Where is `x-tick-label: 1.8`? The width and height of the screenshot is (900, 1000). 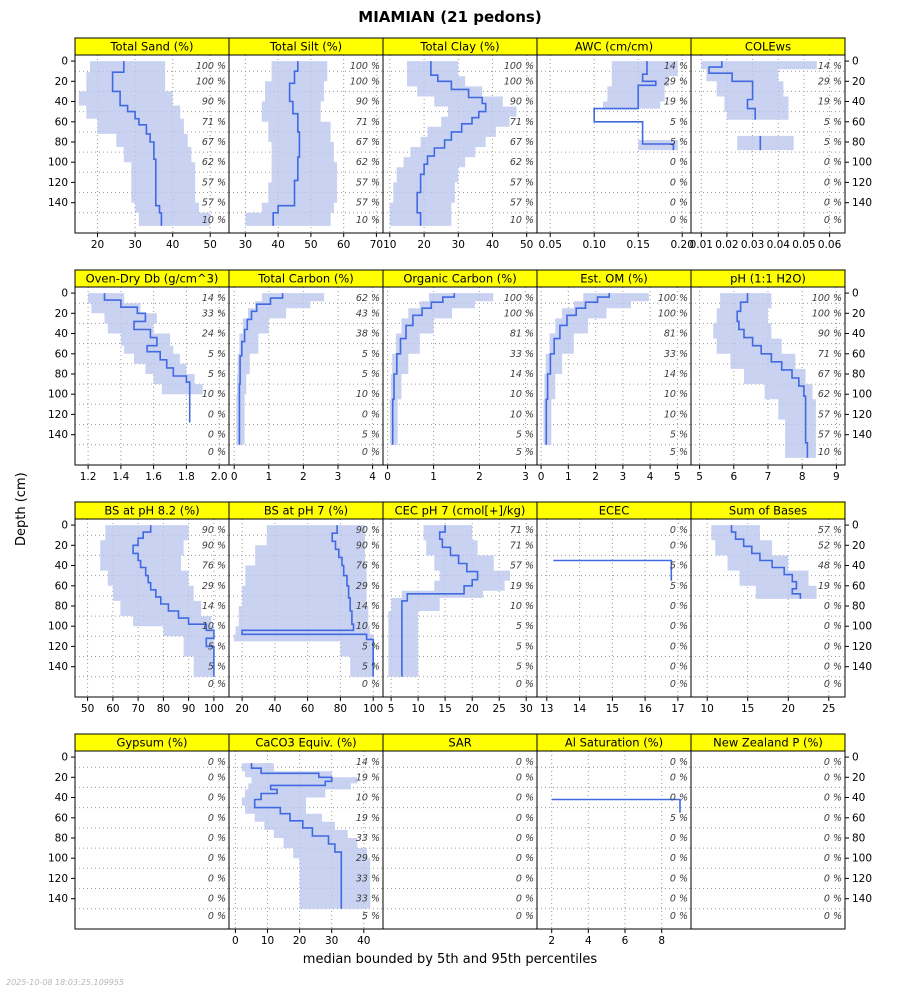 x-tick-label: 1.8 is located at coordinates (186, 477).